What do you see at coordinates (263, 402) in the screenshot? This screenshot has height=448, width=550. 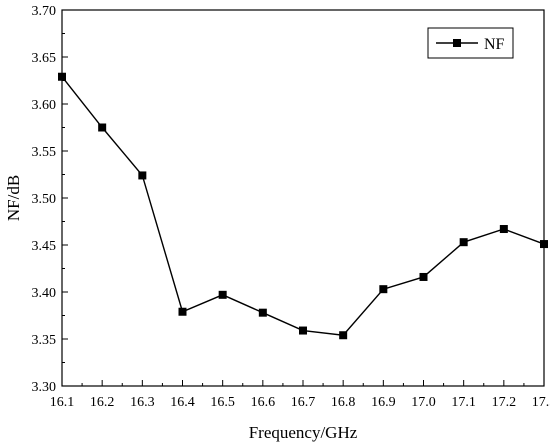 I see `x-tick-label: 16.6` at bounding box center [263, 402].